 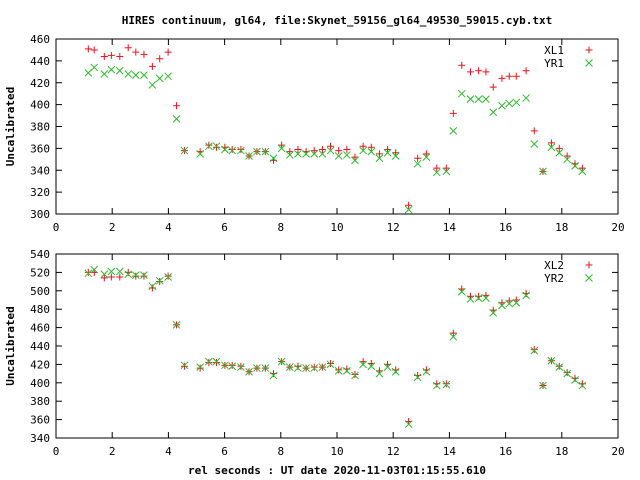 I want to click on y-tick-label: 540, so click(x=40, y=254).